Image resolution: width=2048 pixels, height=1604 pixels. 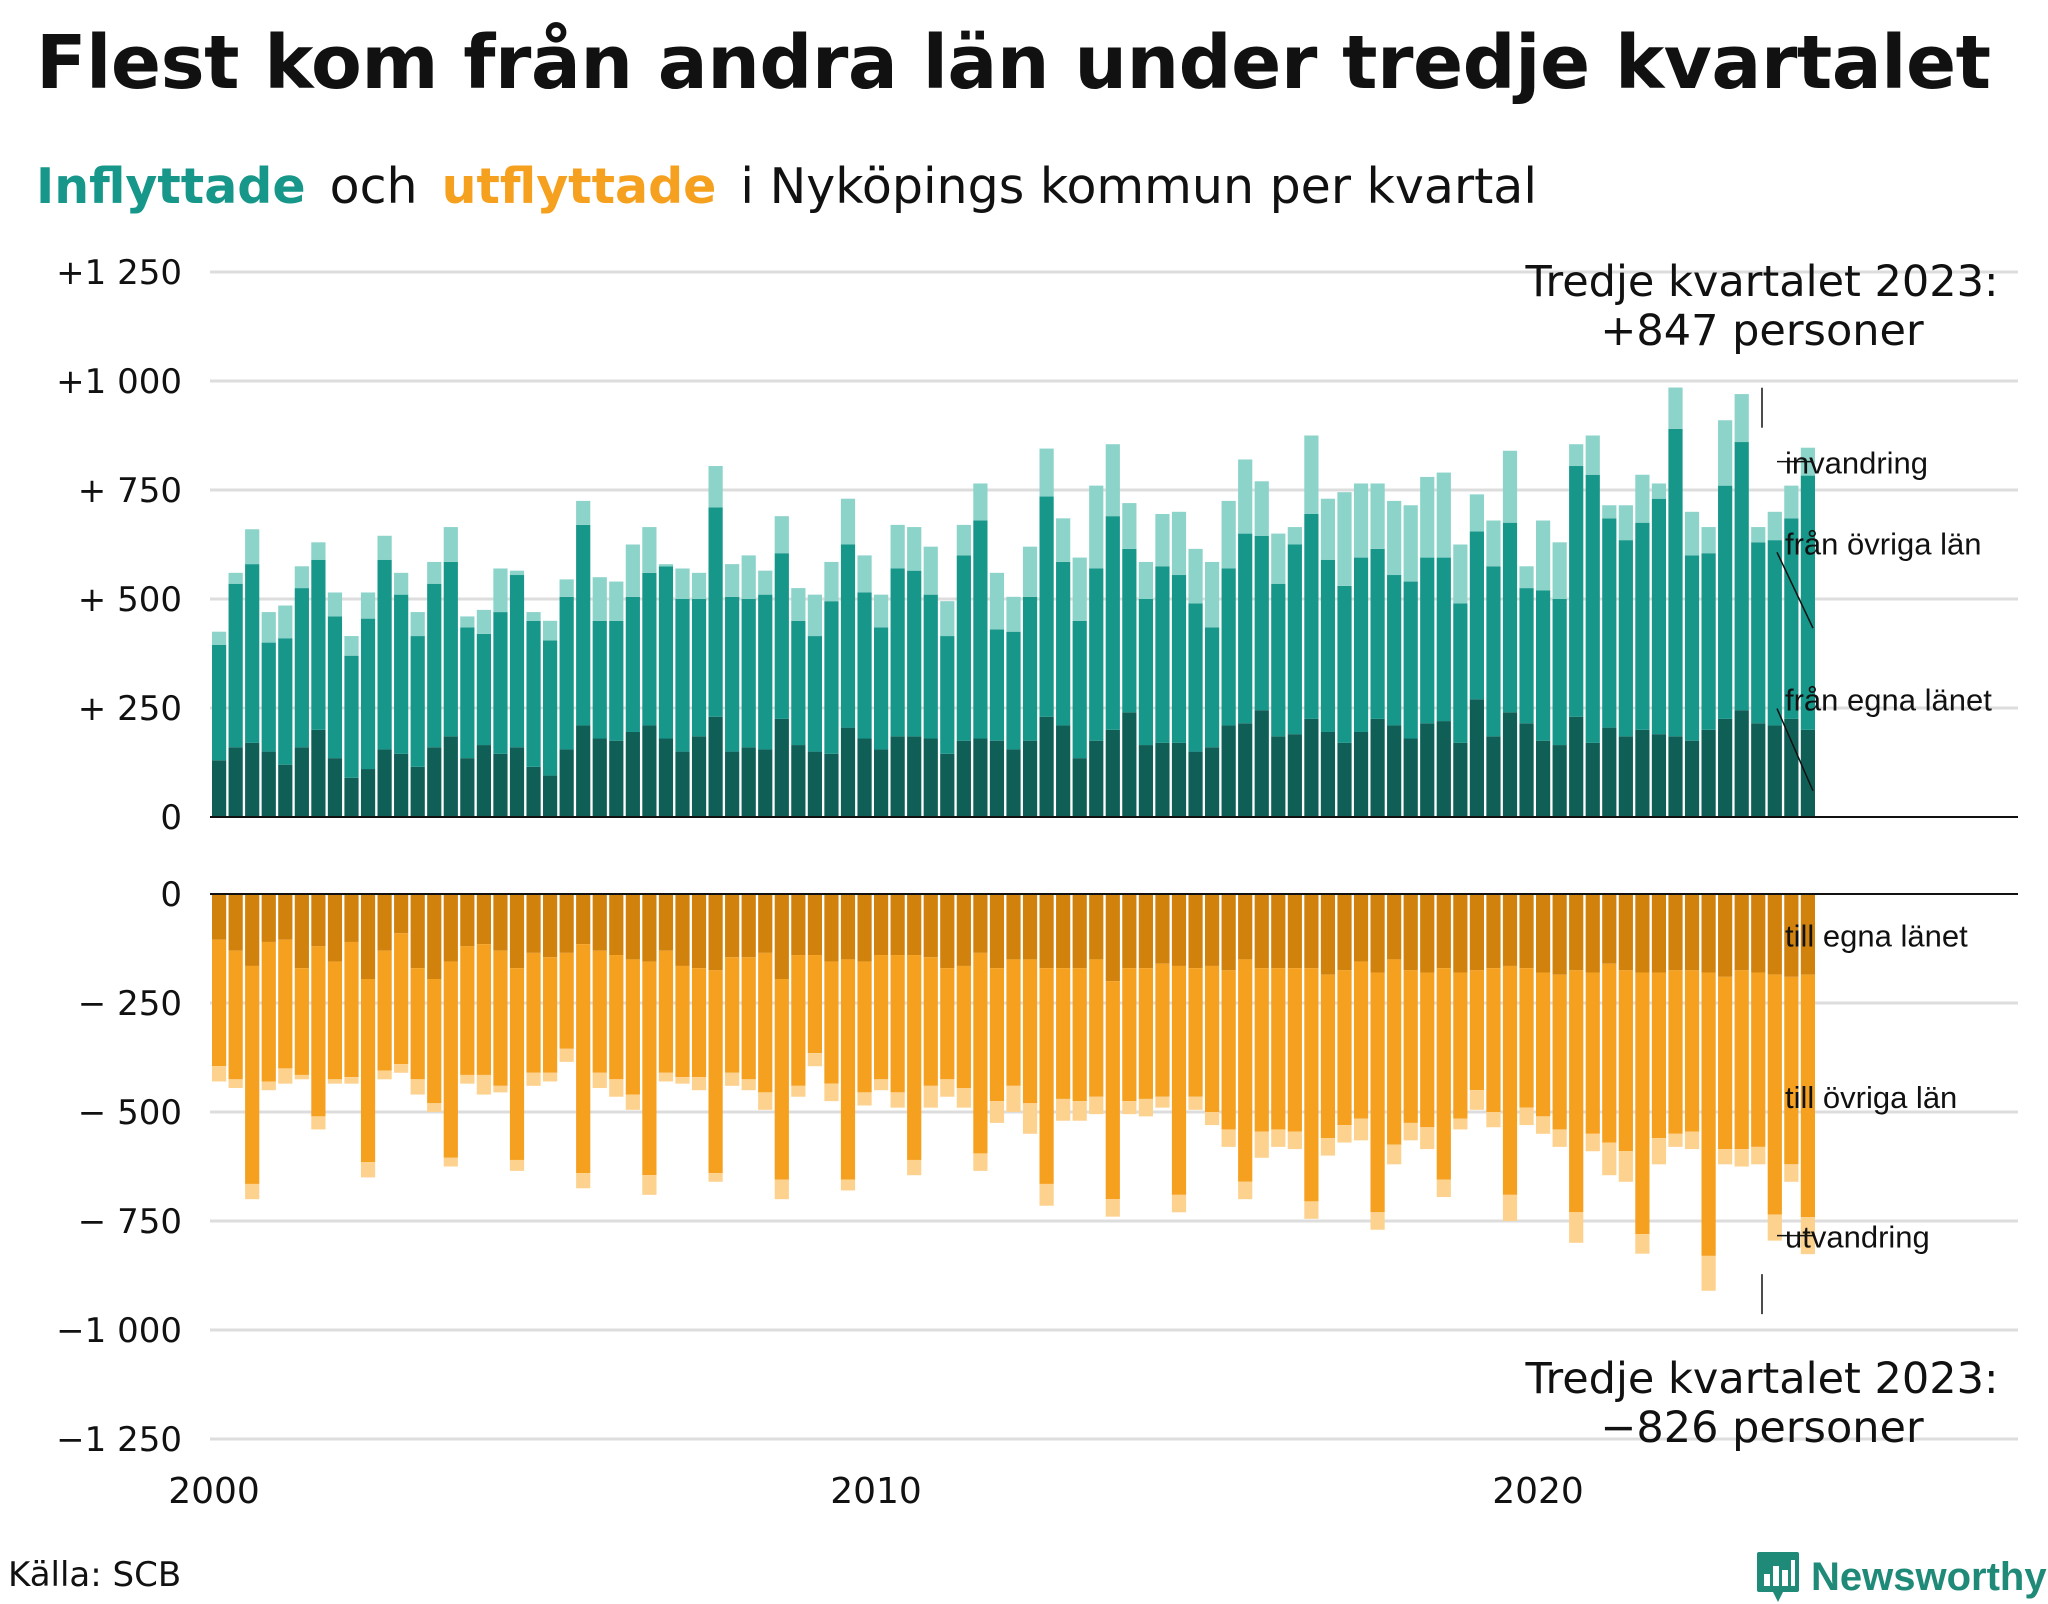 What do you see at coordinates (119, 382) in the screenshot?
I see `y-tick-label: +1 000` at bounding box center [119, 382].